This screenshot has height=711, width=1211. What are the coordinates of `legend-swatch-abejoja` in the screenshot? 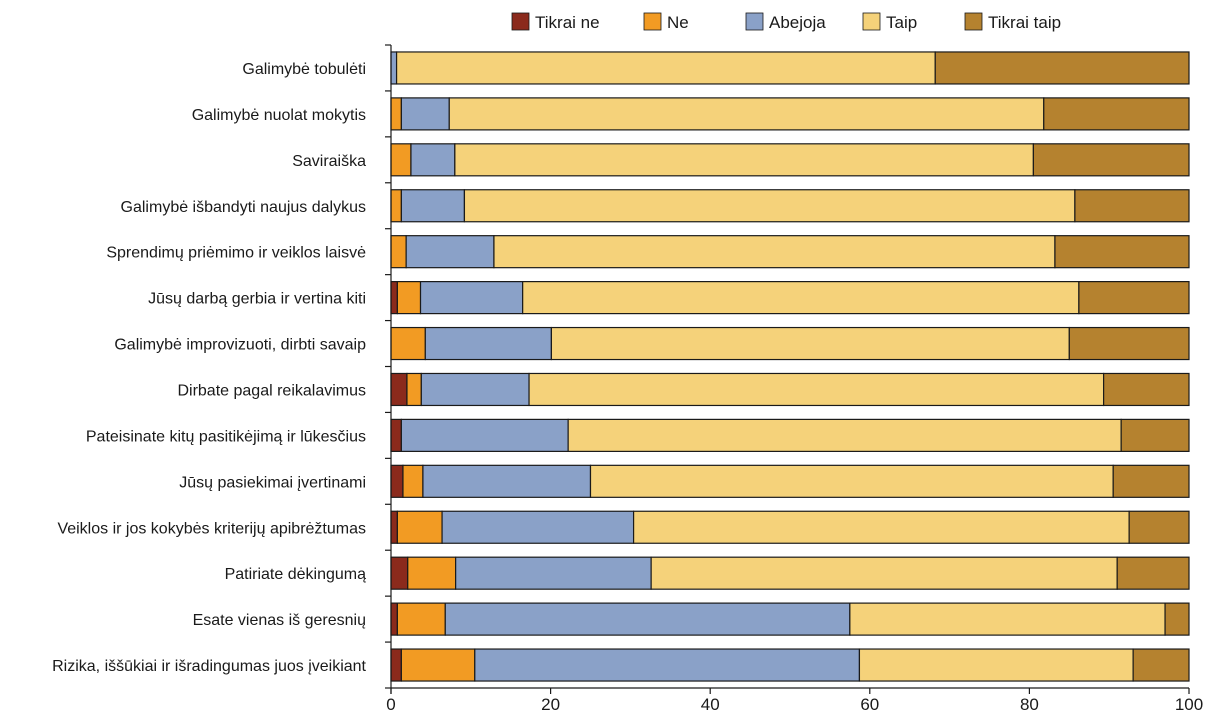 It's located at (754, 21).